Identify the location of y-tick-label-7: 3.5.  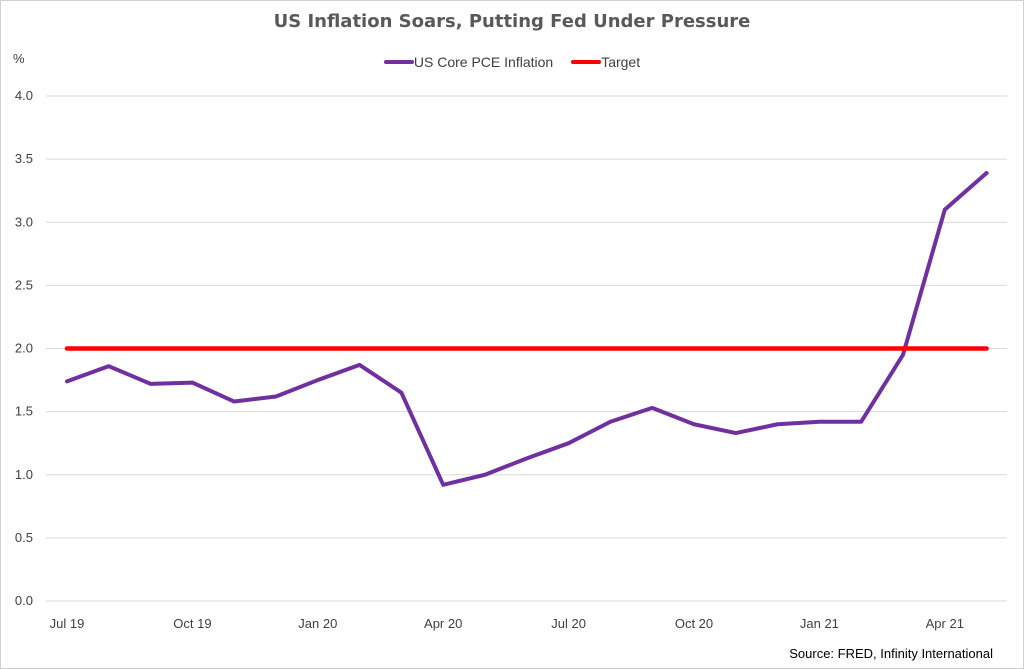
(24, 158).